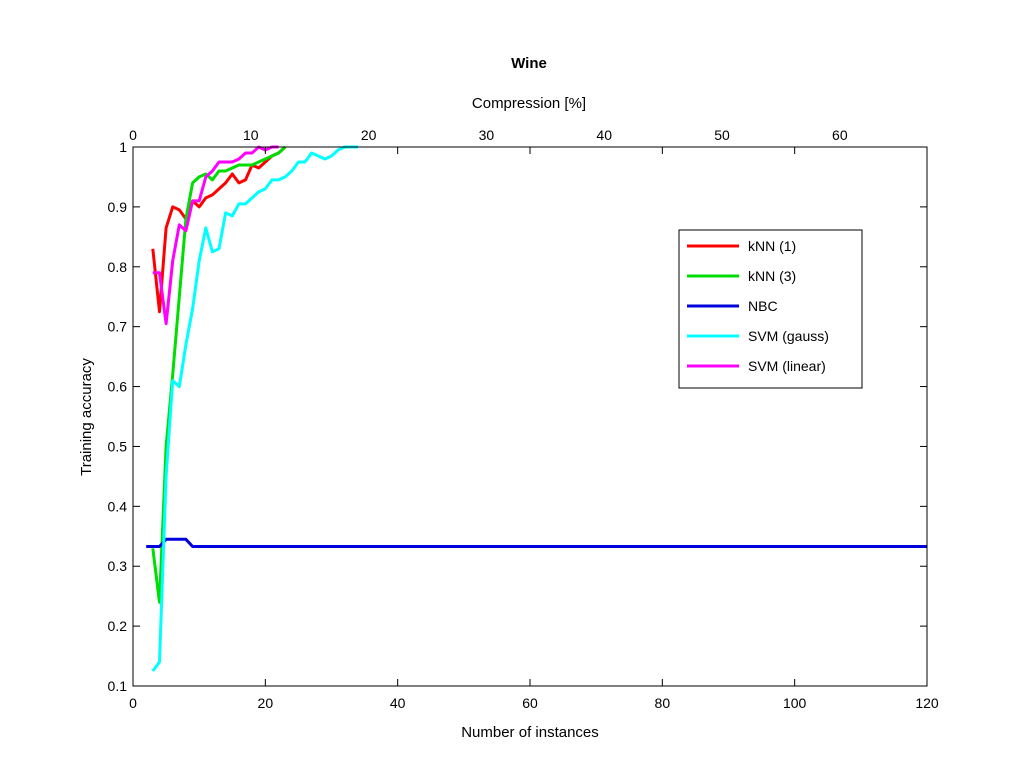  I want to click on top-tick-label: 40, so click(604, 135).